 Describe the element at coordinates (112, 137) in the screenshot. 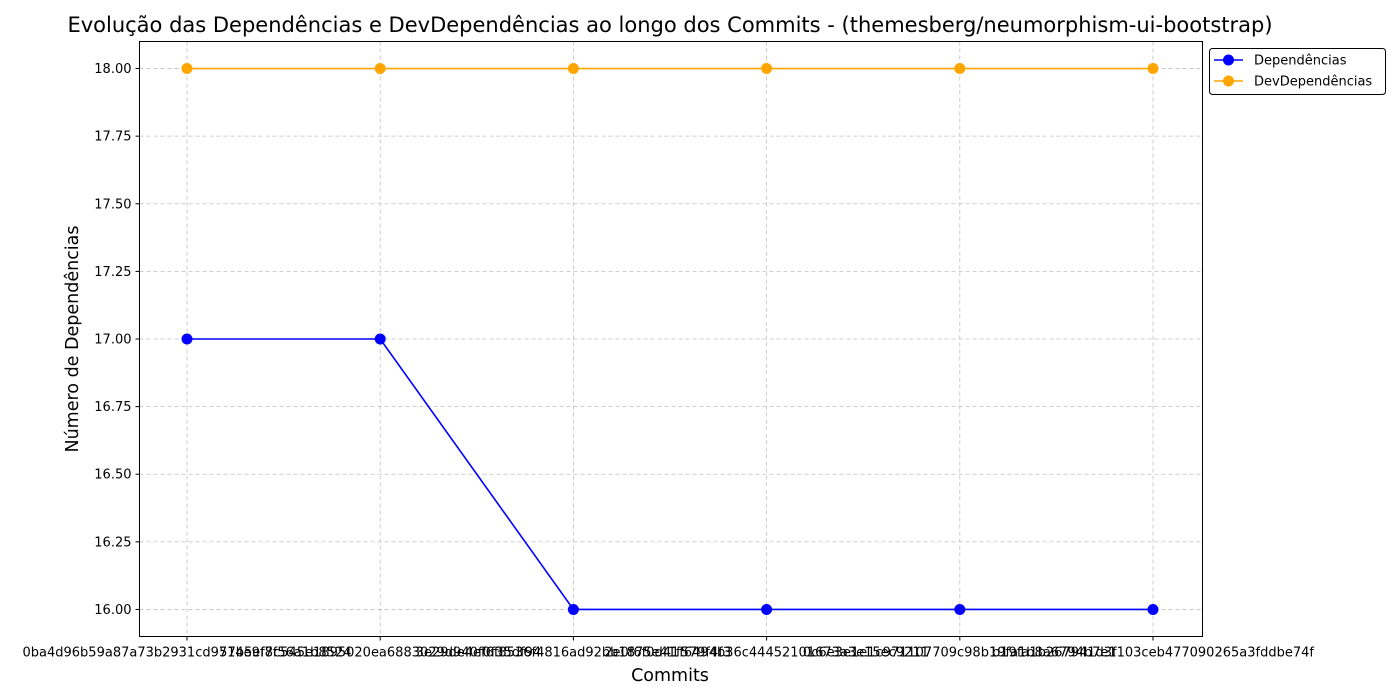

I see `y-tick-label: 17.75` at that location.